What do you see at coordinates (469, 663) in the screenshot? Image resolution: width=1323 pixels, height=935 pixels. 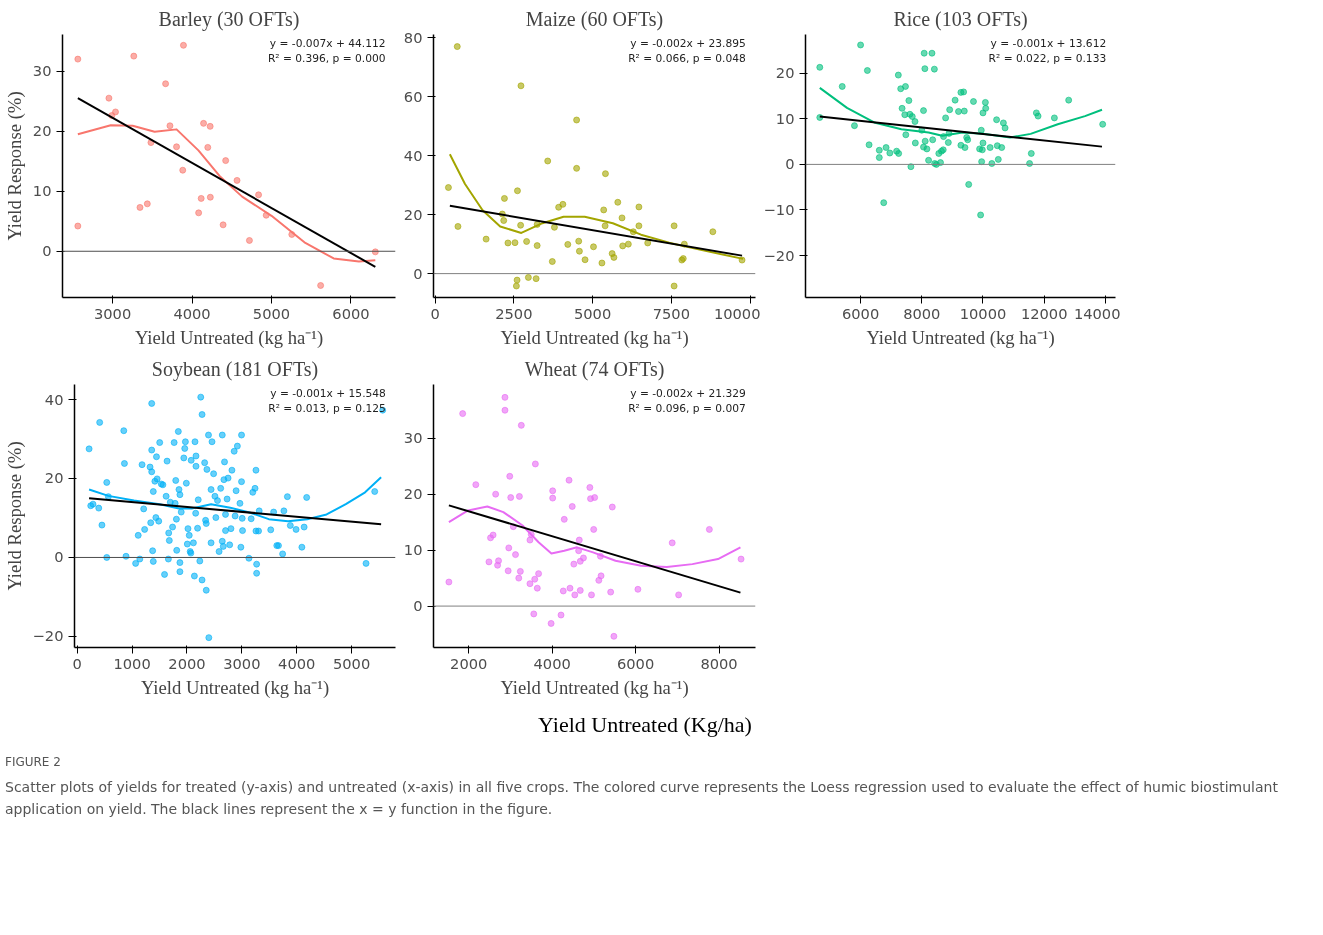 I see `x-tick-label: 2000` at bounding box center [469, 663].